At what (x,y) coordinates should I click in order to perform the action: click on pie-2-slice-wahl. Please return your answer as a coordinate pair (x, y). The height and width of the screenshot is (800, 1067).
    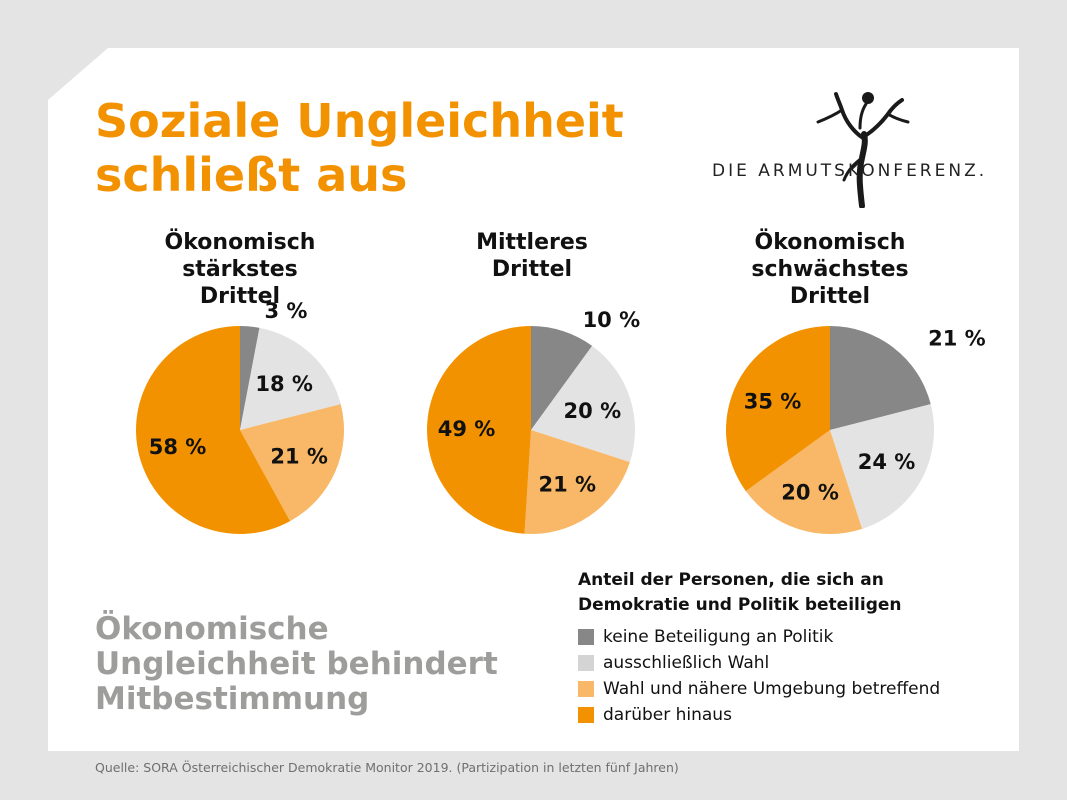
    Looking at the image, I should click on (882, 466).